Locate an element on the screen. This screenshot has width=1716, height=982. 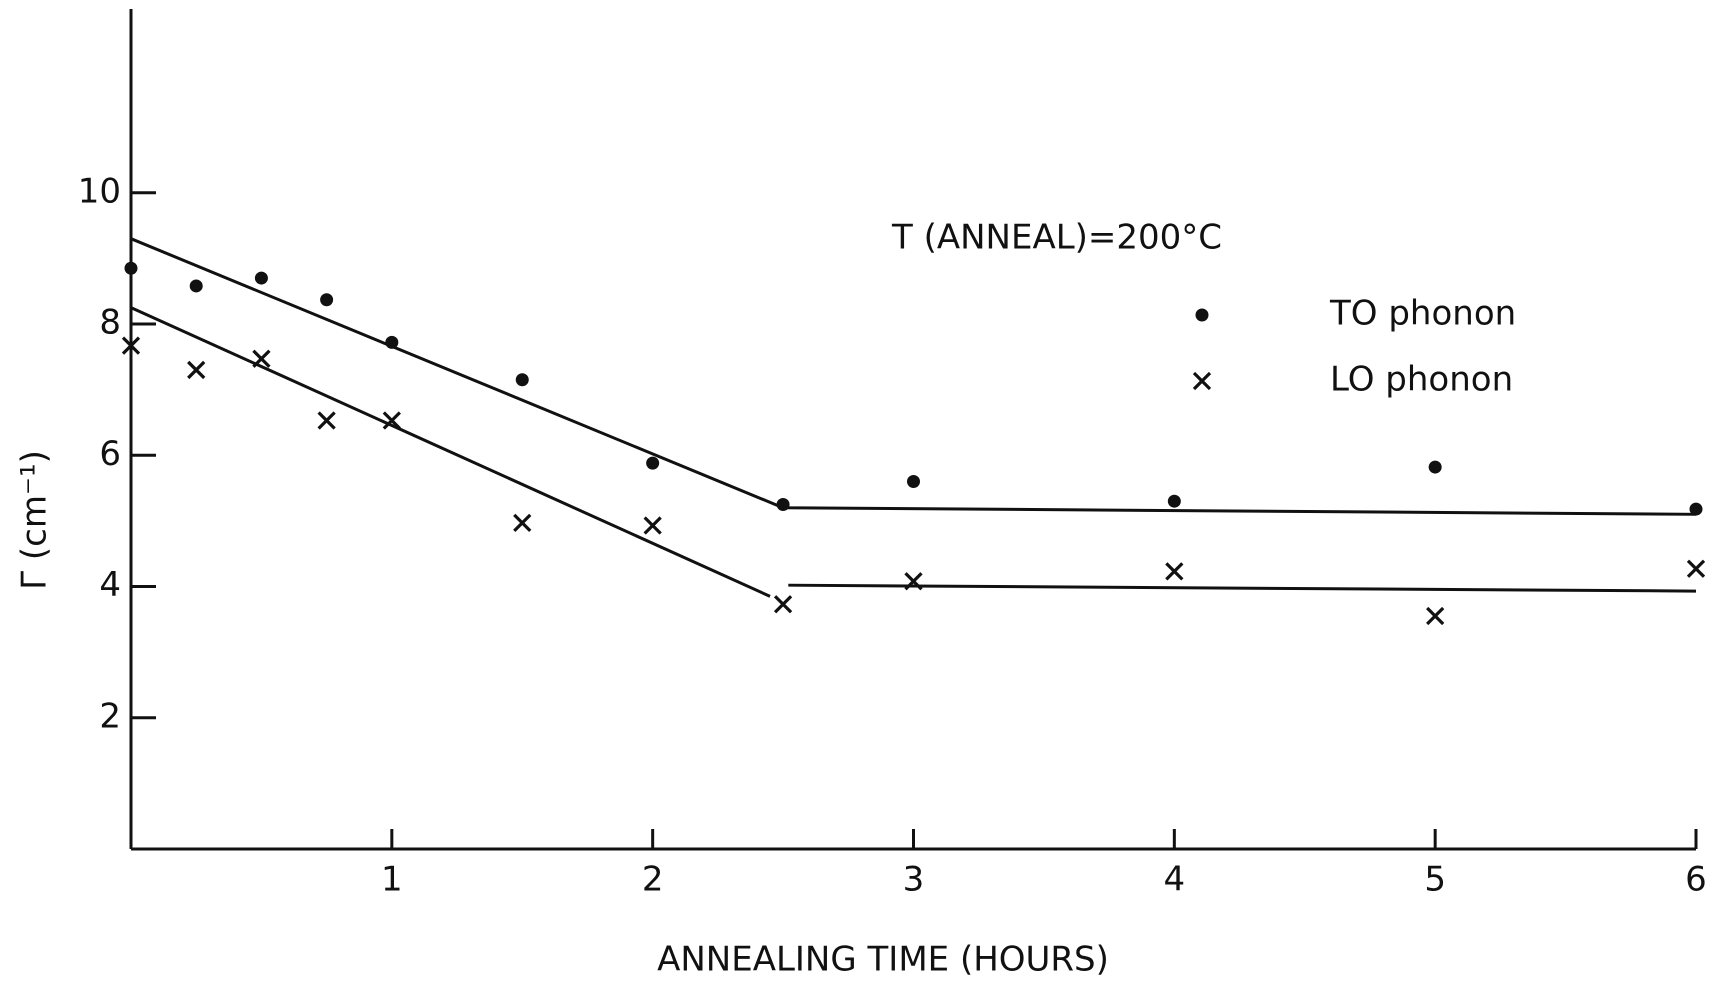
y-axis-label: Γ (cm⁻¹) is located at coordinates (35, 520).